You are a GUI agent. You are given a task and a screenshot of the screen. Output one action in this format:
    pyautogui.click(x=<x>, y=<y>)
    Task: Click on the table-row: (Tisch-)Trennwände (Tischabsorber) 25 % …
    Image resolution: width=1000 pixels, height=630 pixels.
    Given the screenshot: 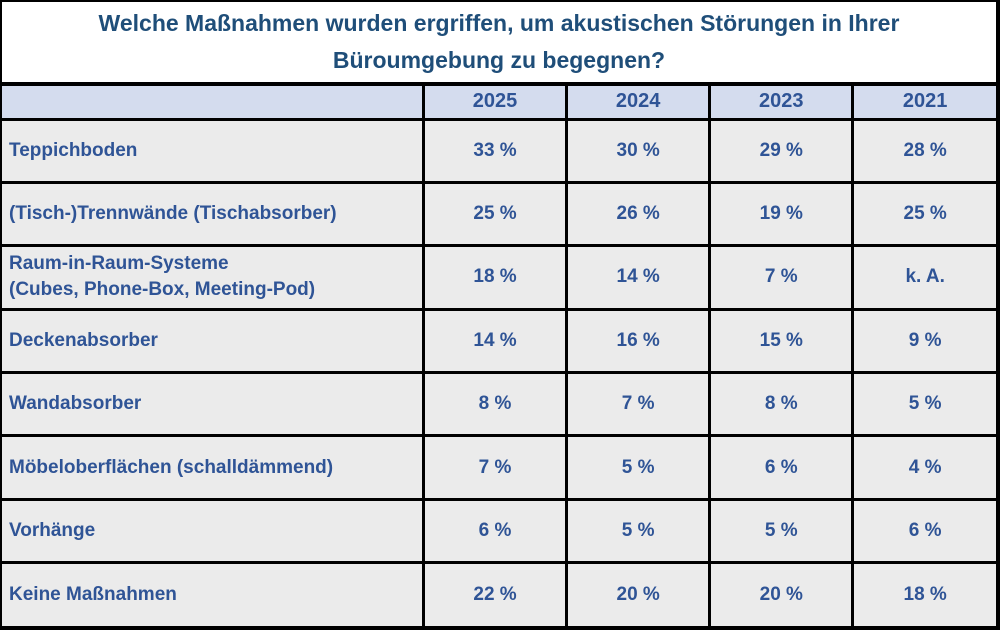 What is the action you would take?
    pyautogui.click(x=499, y=214)
    